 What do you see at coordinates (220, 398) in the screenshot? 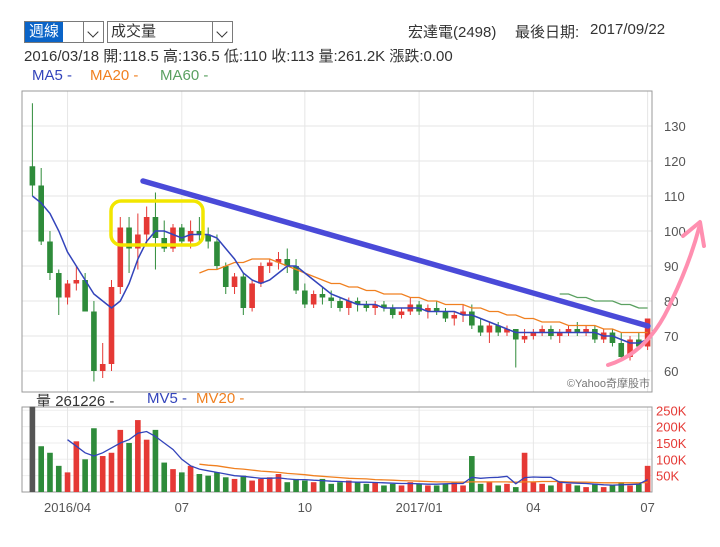
I see `legend-mv20: MV20 -` at bounding box center [220, 398].